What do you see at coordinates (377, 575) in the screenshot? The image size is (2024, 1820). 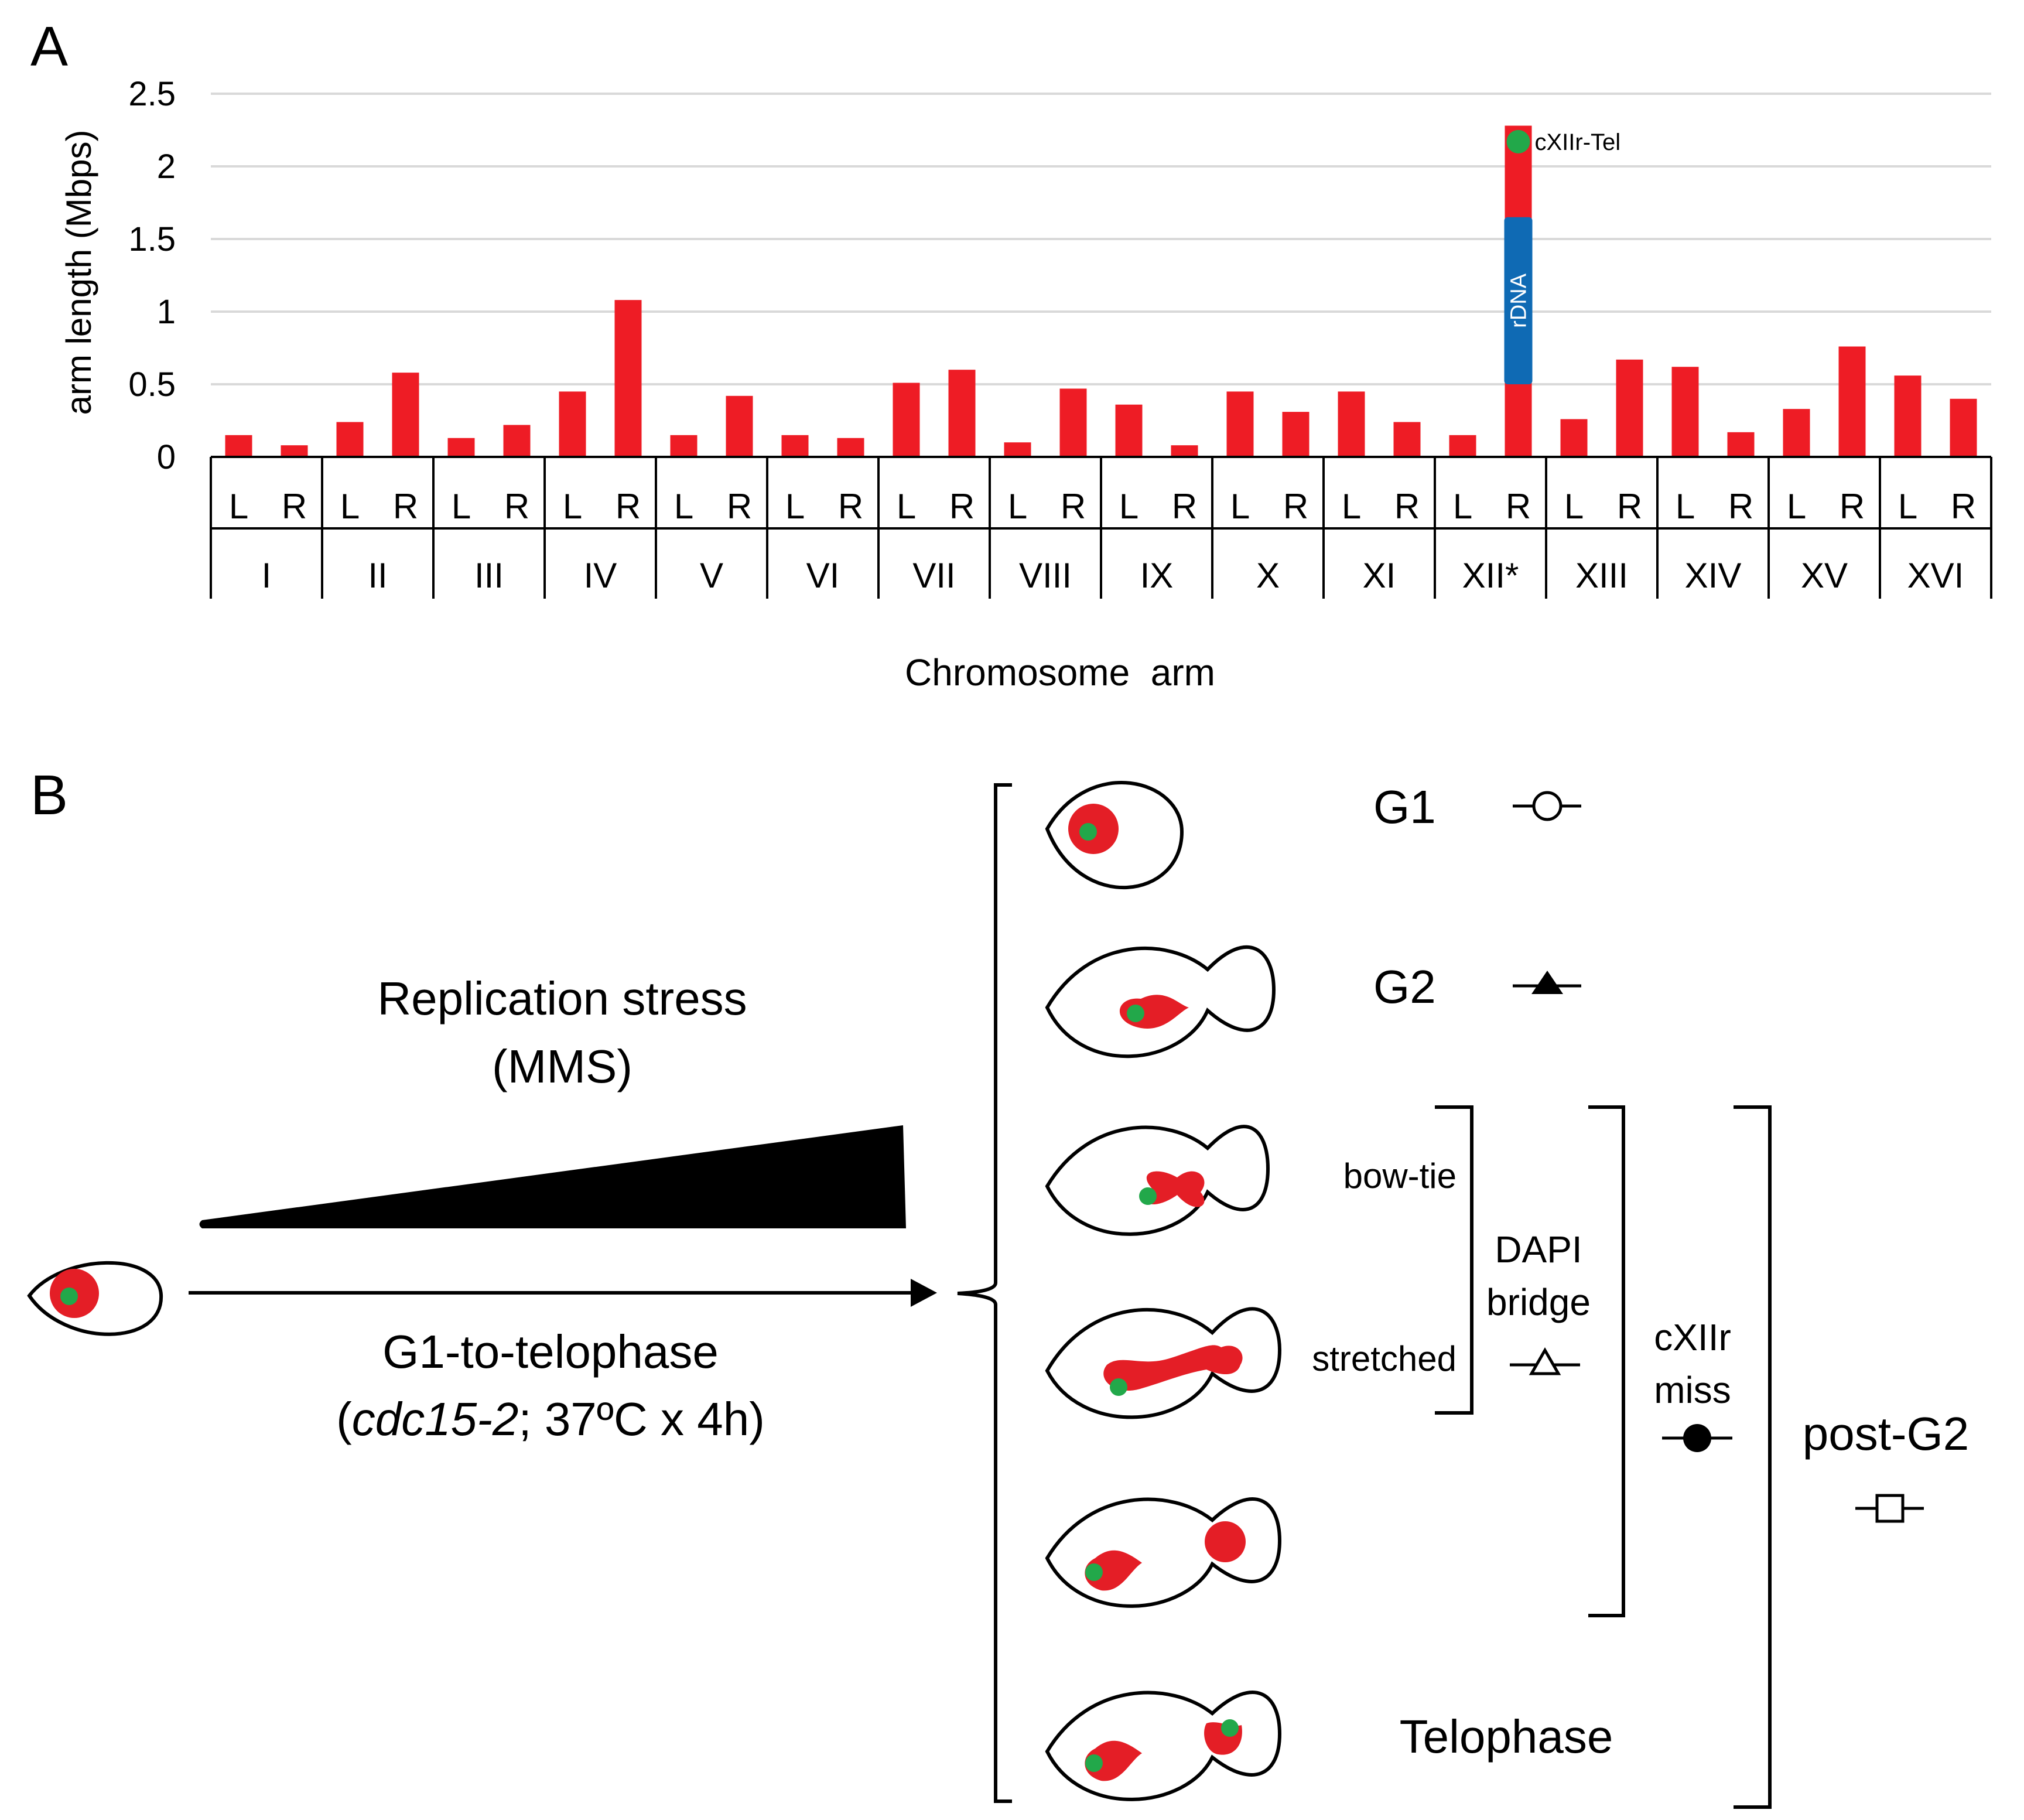 I see `chromosome-label: II` at bounding box center [377, 575].